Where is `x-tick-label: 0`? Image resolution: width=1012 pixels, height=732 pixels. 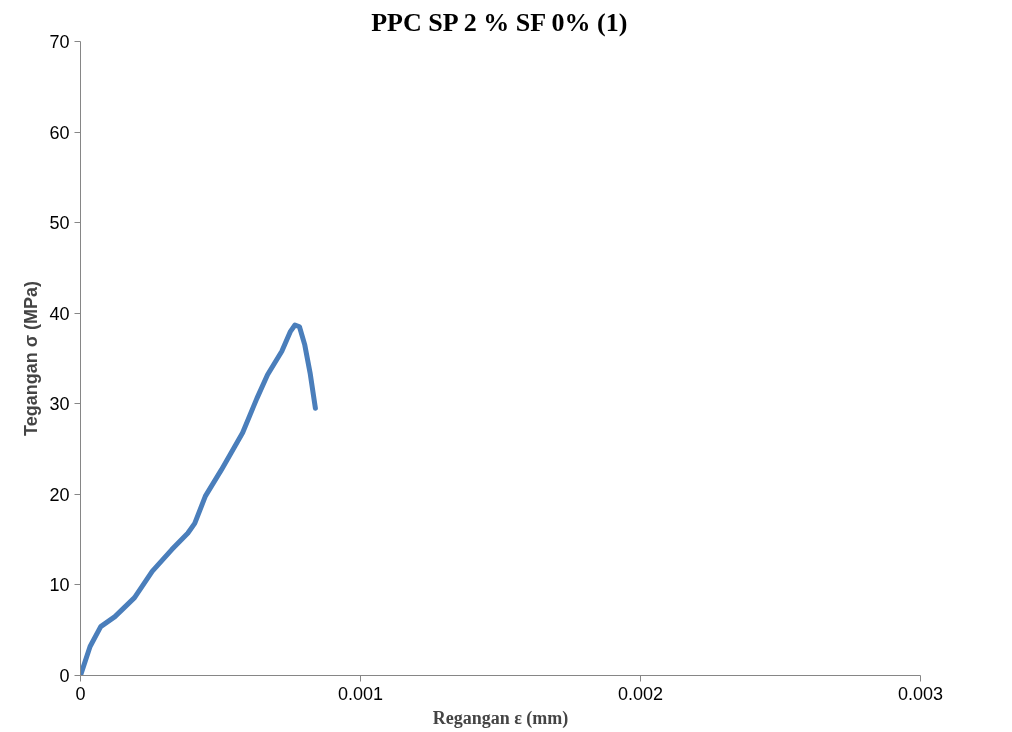
x-tick-label: 0 is located at coordinates (80, 693).